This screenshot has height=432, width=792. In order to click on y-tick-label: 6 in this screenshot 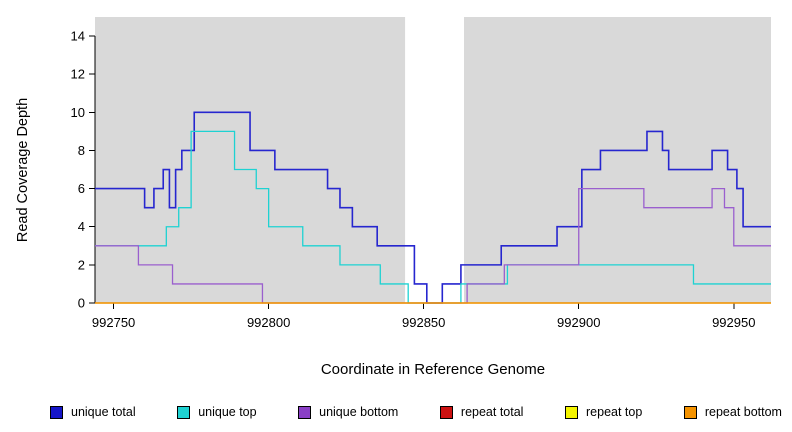, I will do `click(81, 188)`.